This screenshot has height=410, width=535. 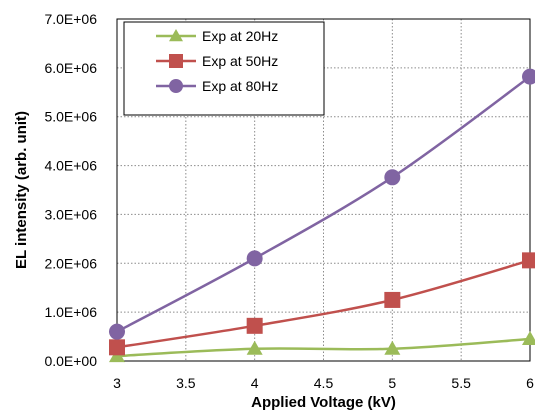 I want to click on legend-box, so click(x=224, y=68).